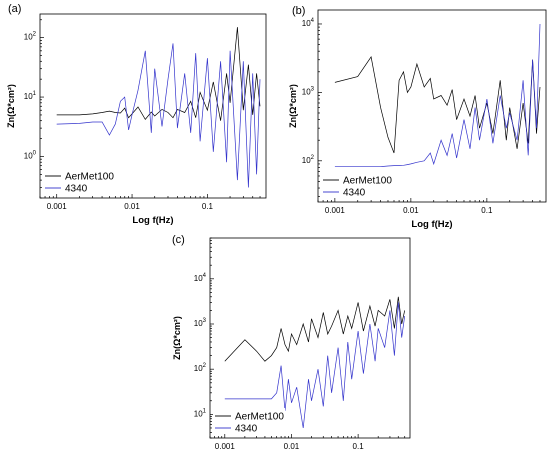  Describe the element at coordinates (14, 9) in the screenshot. I see `panel-label: (a)` at that location.